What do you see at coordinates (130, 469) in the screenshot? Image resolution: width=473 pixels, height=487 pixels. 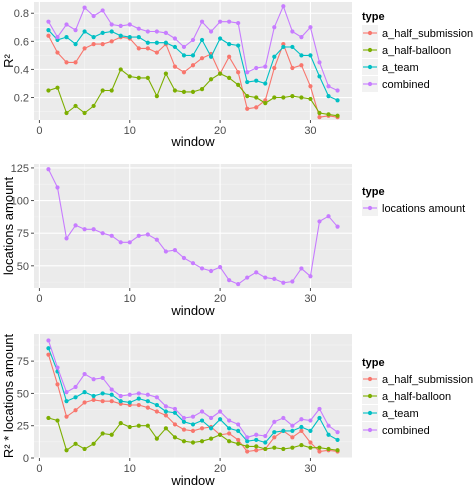 I see `x-tick-label: 10` at bounding box center [130, 469].